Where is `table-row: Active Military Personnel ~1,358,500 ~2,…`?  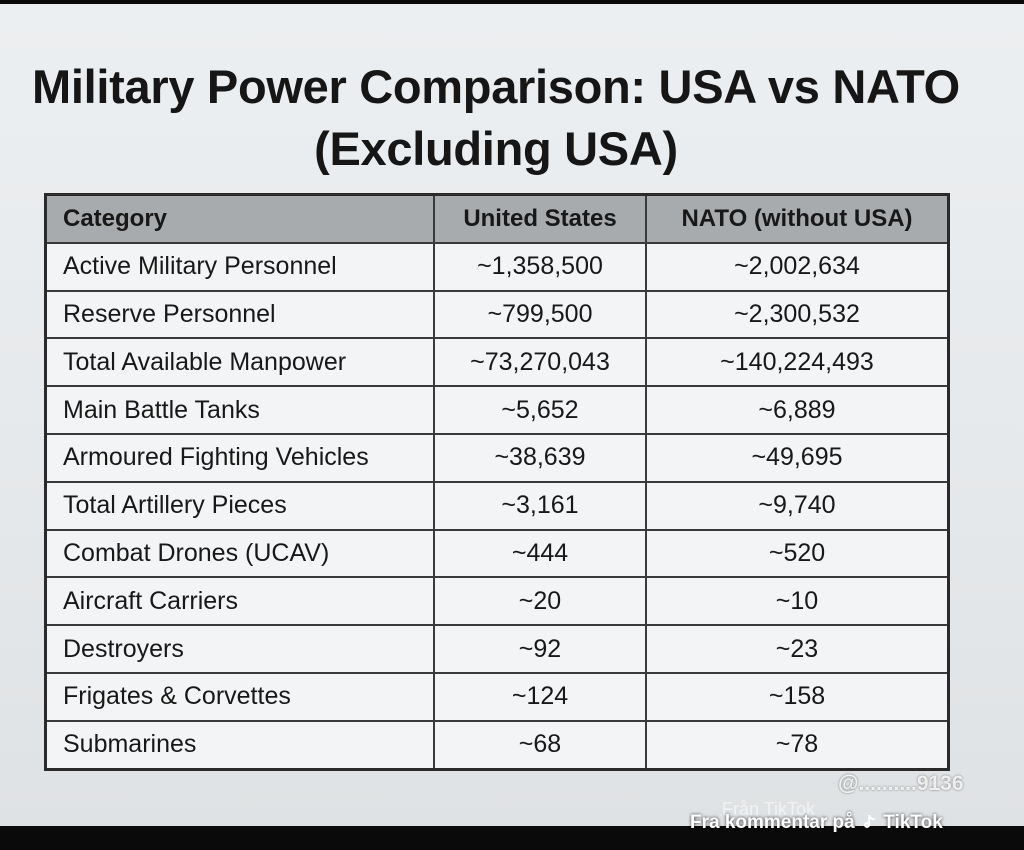 table-row: Active Military Personnel ~1,358,500 ~2,… is located at coordinates (497, 266).